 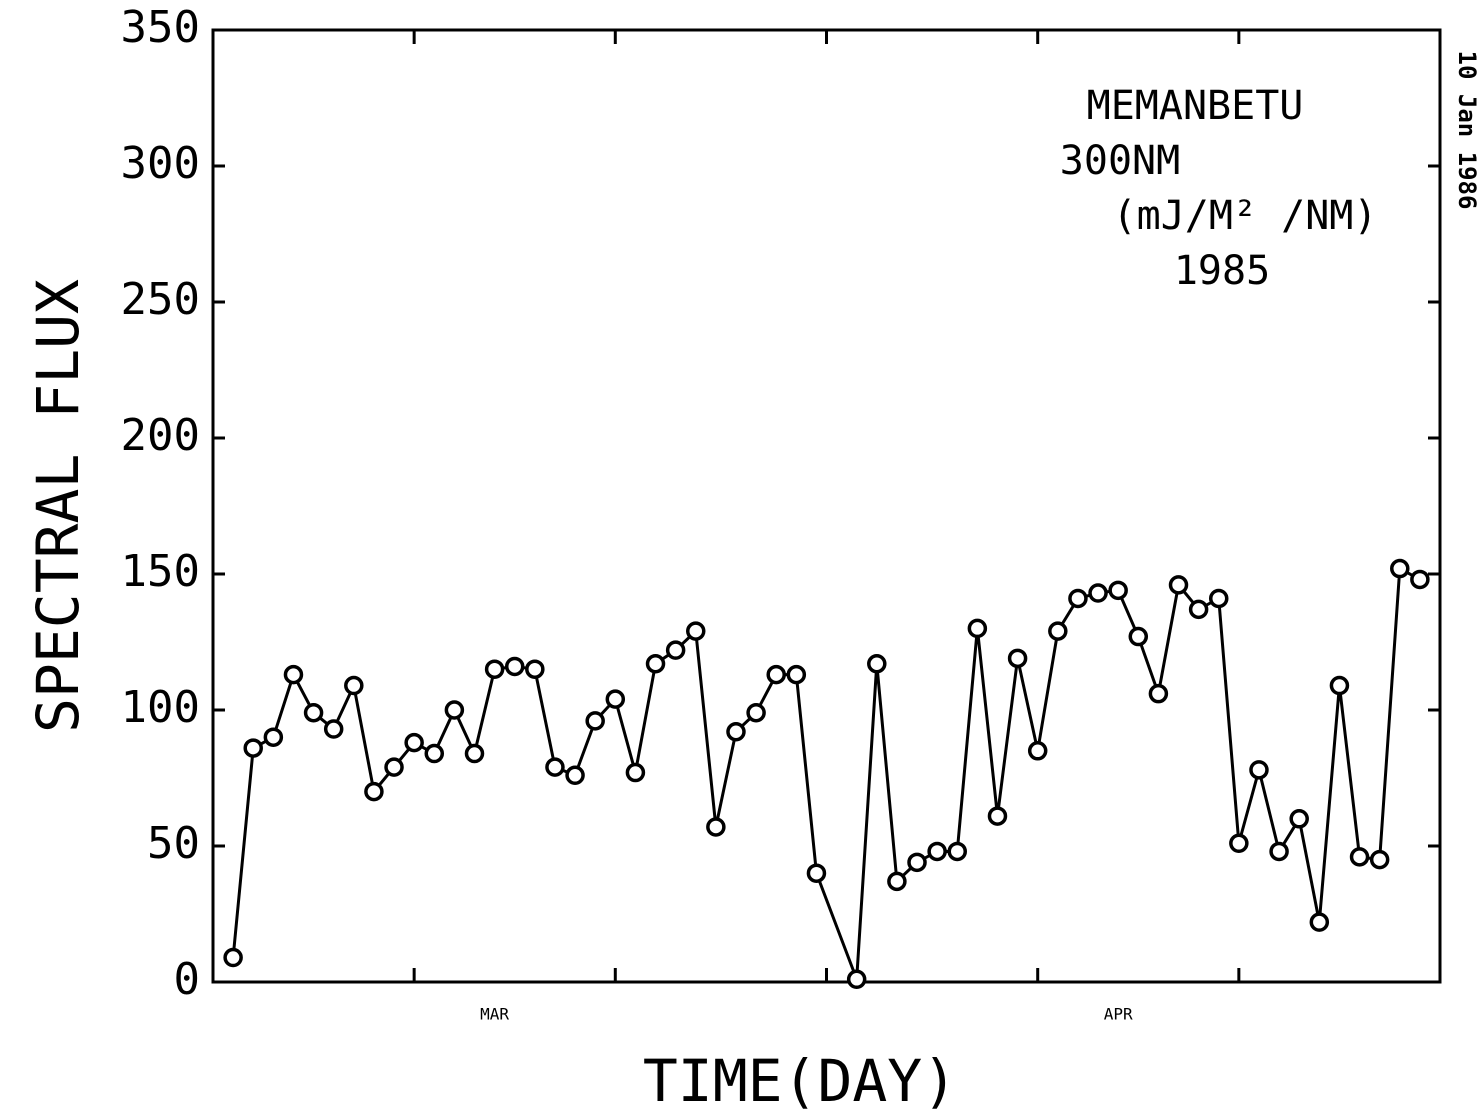 What do you see at coordinates (160, 571) in the screenshot?
I see `y-tick-label: 150` at bounding box center [160, 571].